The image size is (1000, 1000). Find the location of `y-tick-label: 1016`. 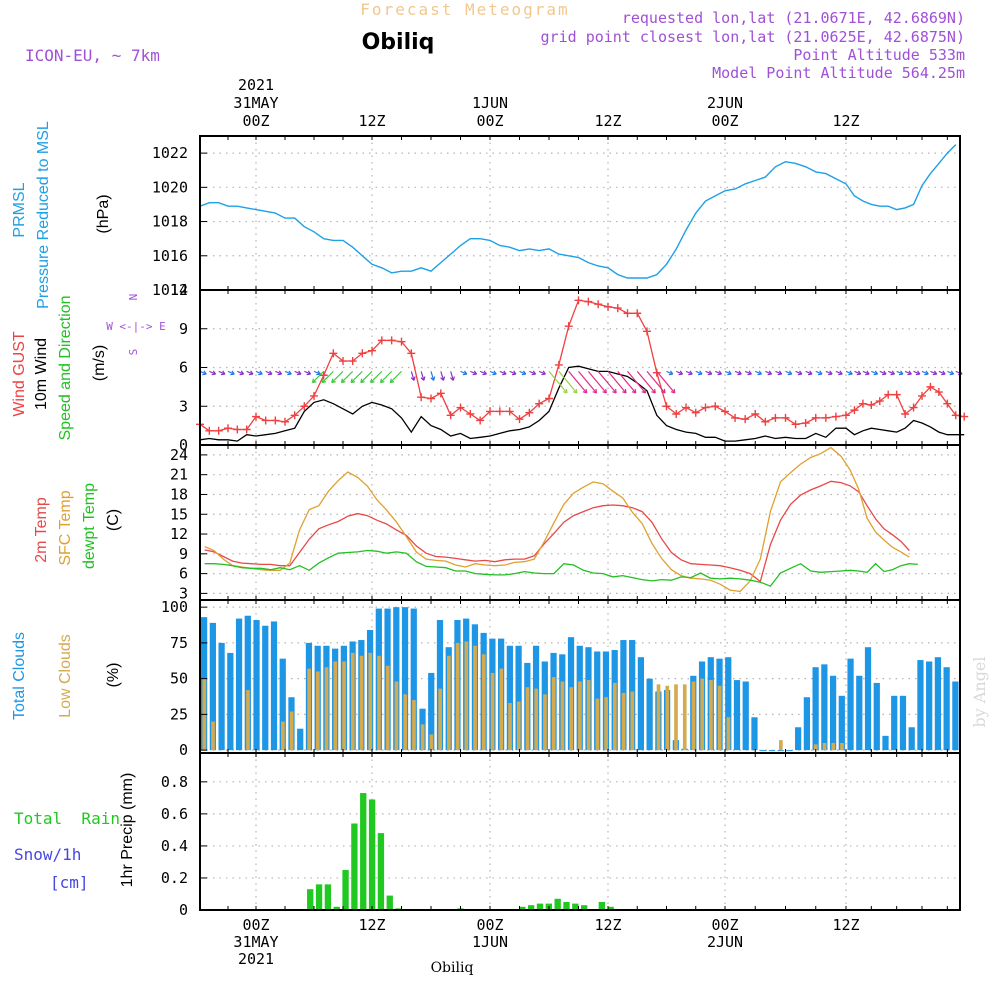

y-tick-label: 1016 is located at coordinates (170, 256).